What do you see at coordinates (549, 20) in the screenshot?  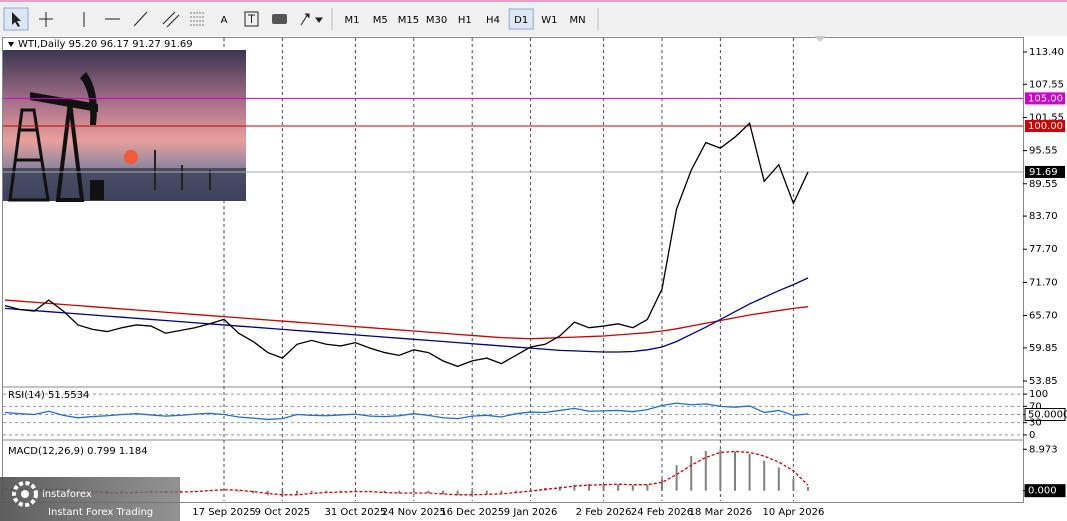 I see `timeframe-button: W1` at bounding box center [549, 20].